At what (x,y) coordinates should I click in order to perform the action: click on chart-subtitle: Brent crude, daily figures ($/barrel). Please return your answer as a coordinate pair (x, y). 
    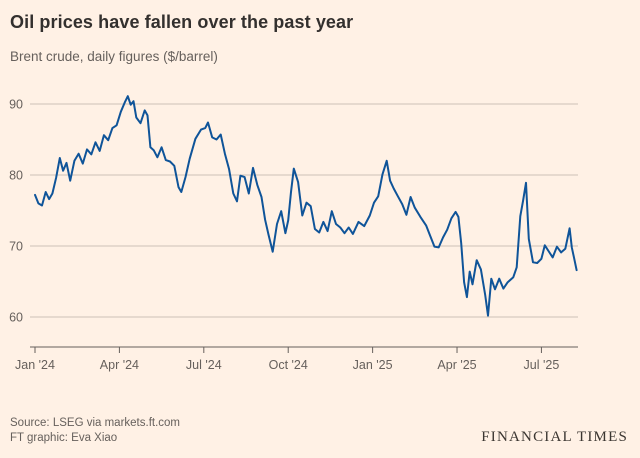
    Looking at the image, I should click on (114, 56).